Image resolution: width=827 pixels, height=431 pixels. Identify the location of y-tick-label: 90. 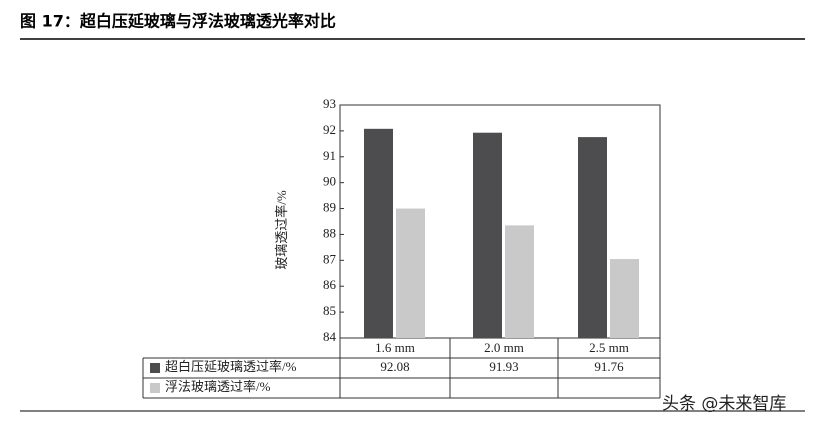
(329, 181).